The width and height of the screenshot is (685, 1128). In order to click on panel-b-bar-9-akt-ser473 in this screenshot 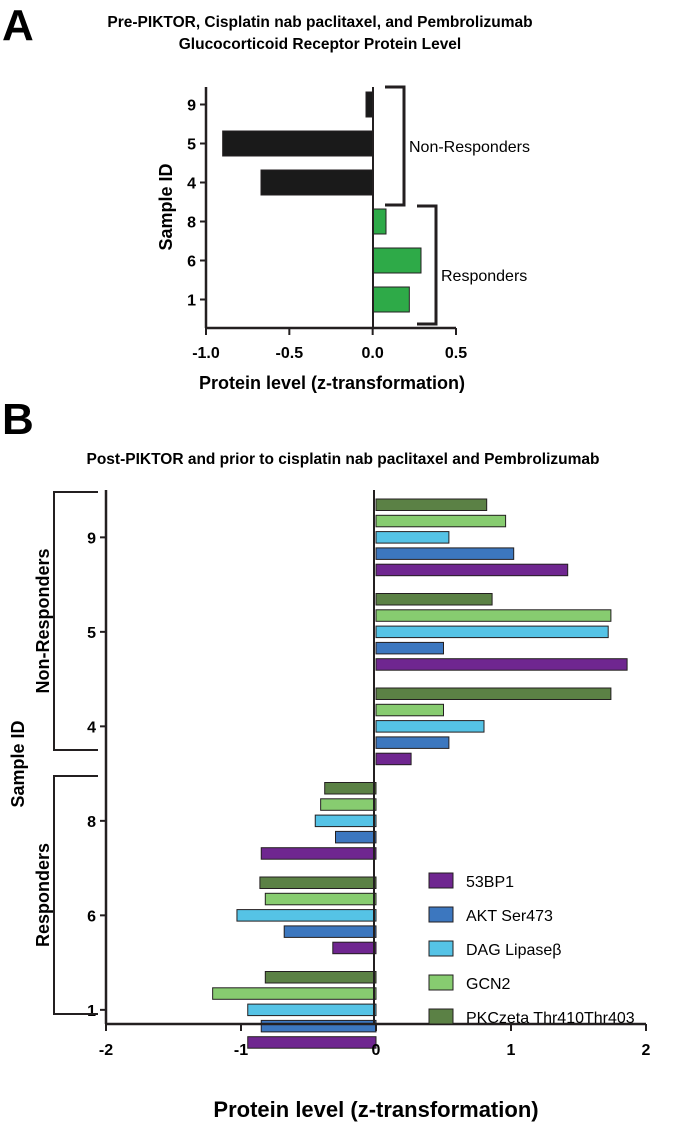, I will do `click(445, 553)`.